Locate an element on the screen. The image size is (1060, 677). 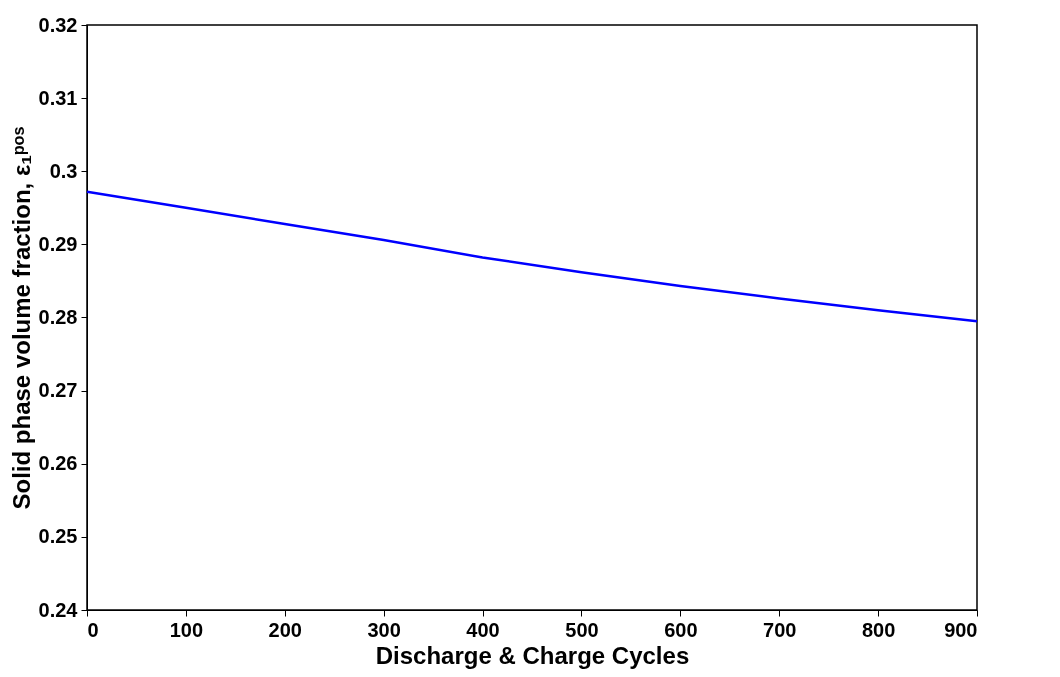
y-tick-label: 0.32 is located at coordinates (58, 24).